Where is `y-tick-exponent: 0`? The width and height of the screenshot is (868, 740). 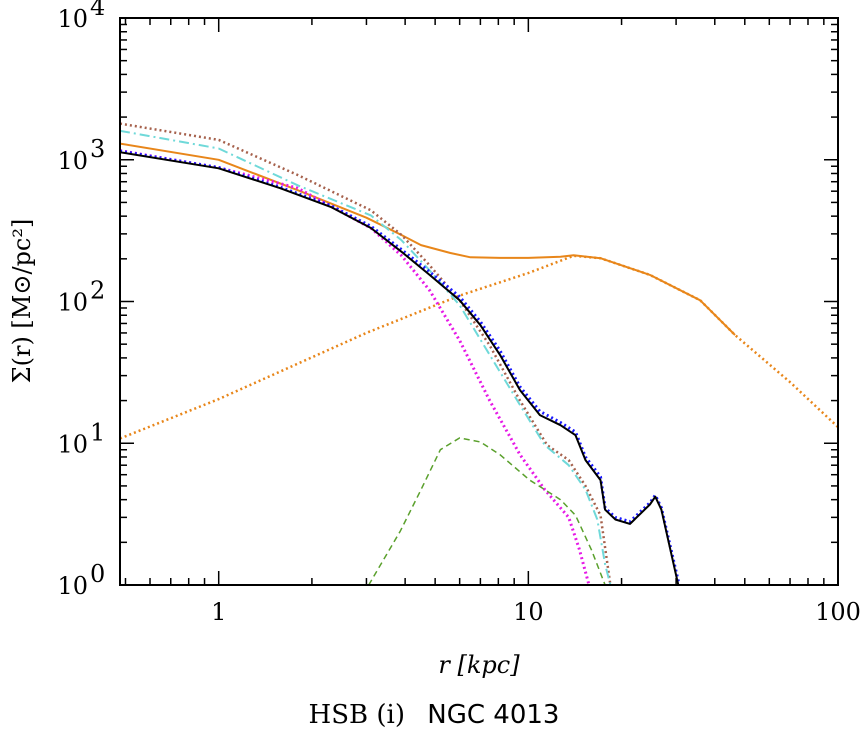 y-tick-exponent: 0 is located at coordinates (97, 574).